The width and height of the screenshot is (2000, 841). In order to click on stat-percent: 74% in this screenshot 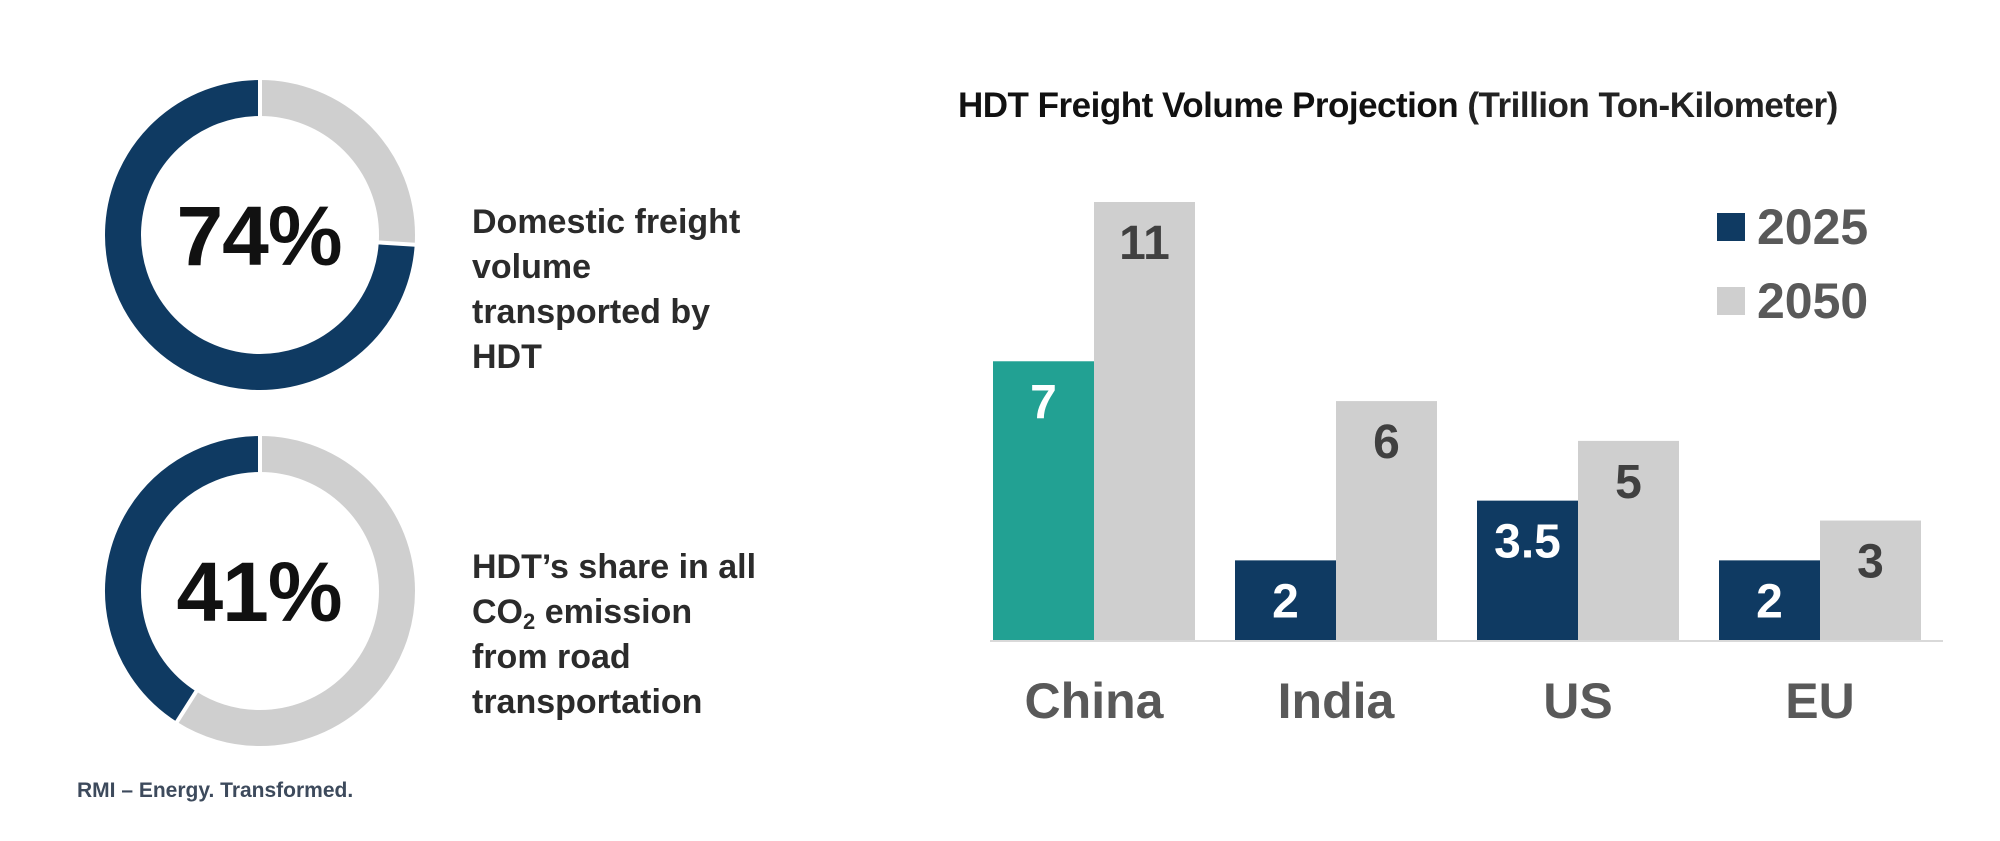, I will do `click(259, 236)`.